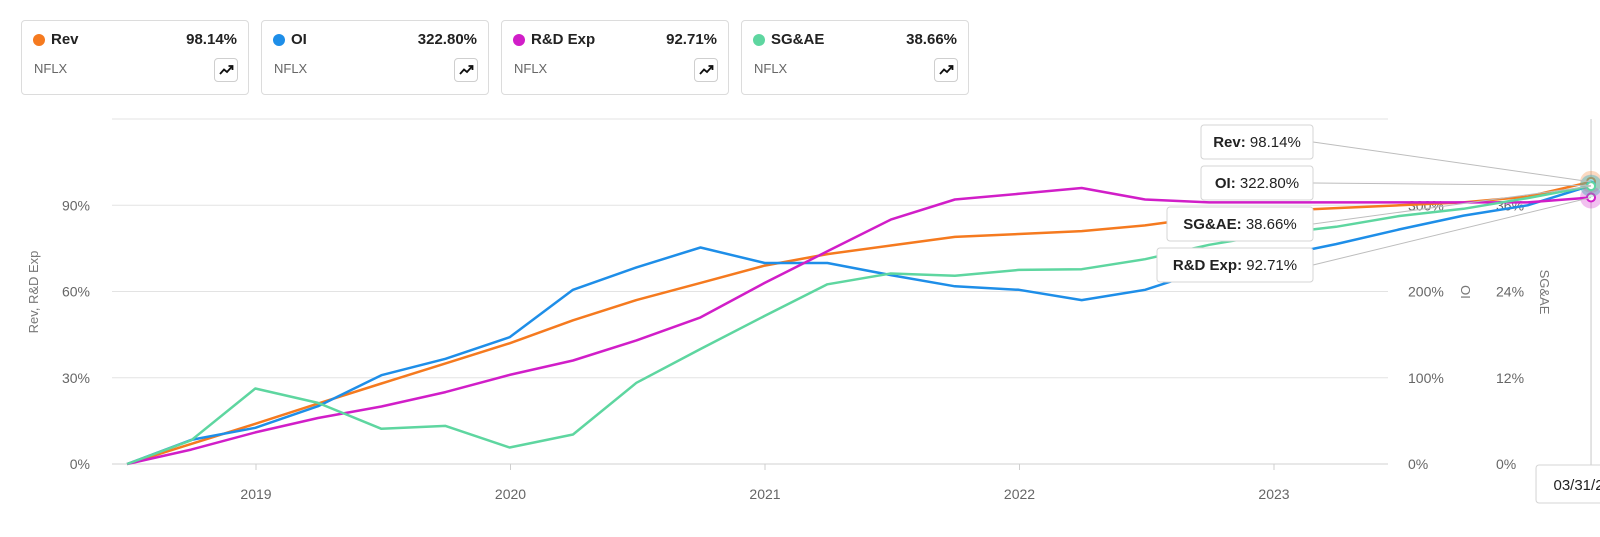 The width and height of the screenshot is (1600, 537). Describe the element at coordinates (1209, 265) in the screenshot. I see `tooltip-label: R&D Exp:` at that location.